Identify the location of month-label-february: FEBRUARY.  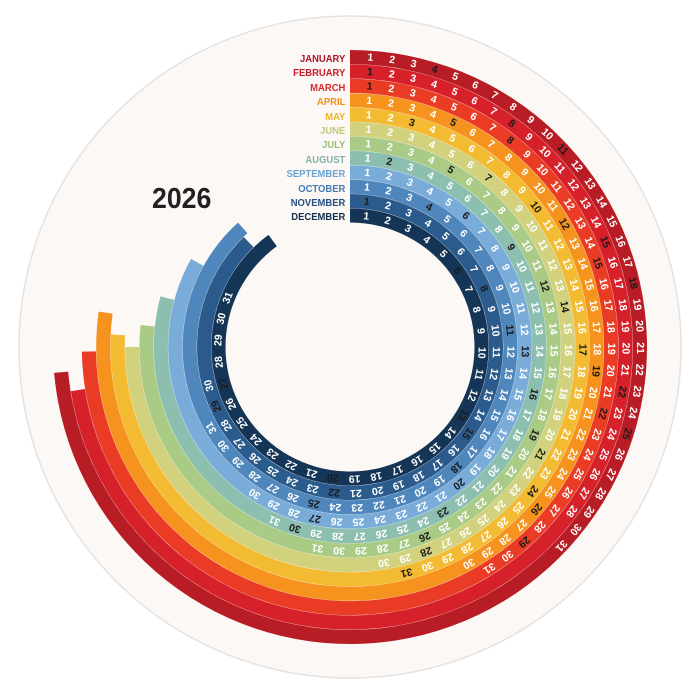
(318, 73).